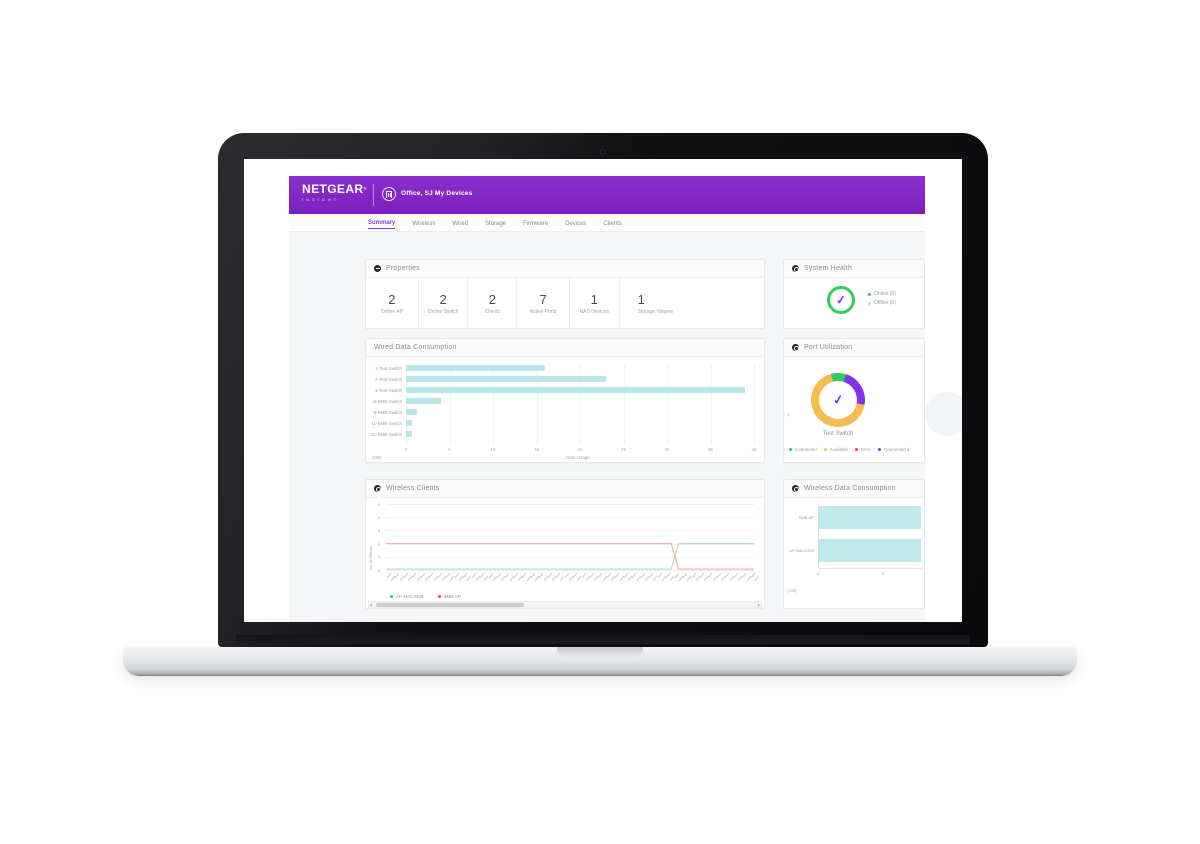 This screenshot has width=1200, height=844. What do you see at coordinates (388, 379) in the screenshot?
I see `category-label: 2-Test-Switch` at bounding box center [388, 379].